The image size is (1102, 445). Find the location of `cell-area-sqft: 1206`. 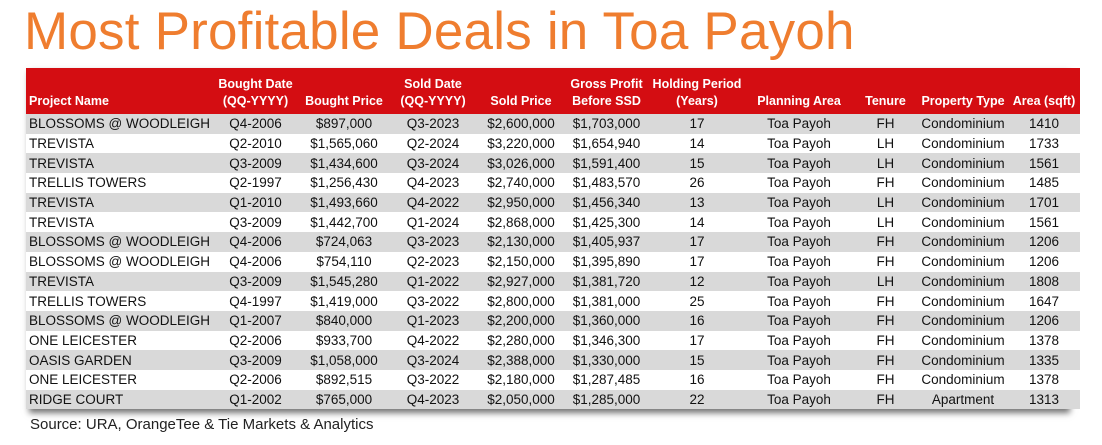

cell-area-sqft: 1206 is located at coordinates (1044, 320).